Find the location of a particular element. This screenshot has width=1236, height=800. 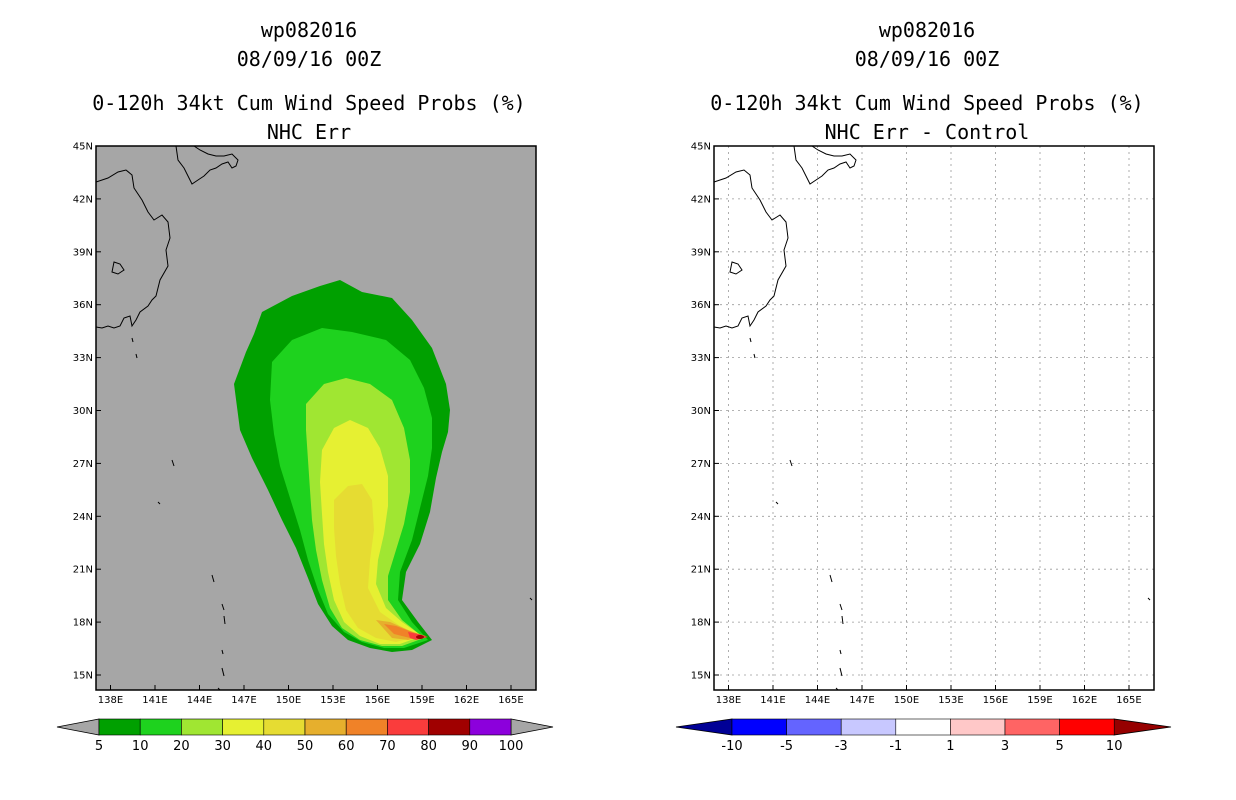

colorbar-right-label: 1 is located at coordinates (950, 746).